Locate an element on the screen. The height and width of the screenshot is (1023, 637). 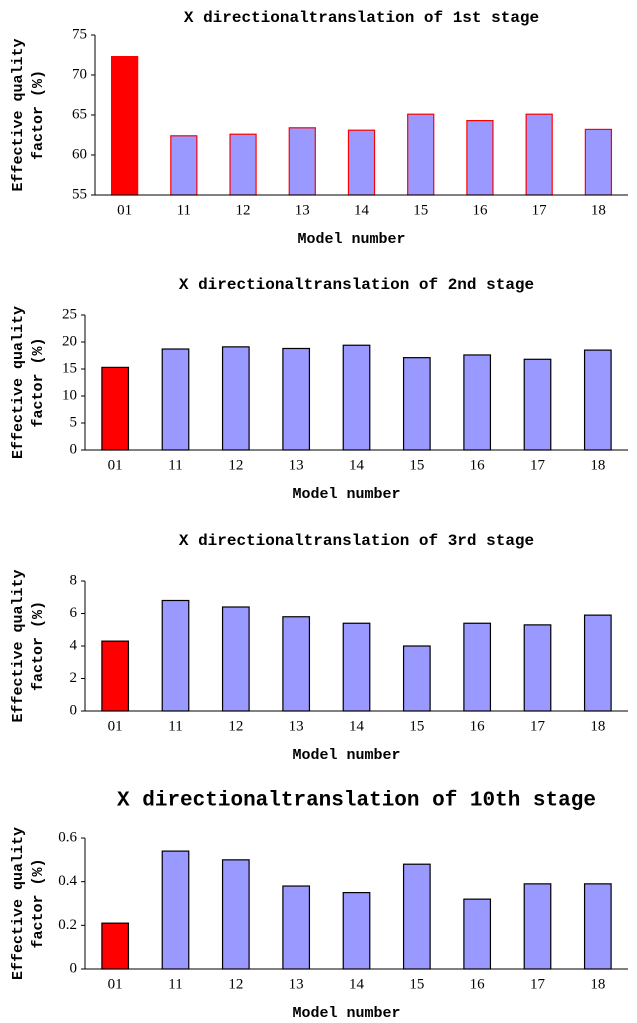
y-tick-label: 70 is located at coordinates (79, 74).